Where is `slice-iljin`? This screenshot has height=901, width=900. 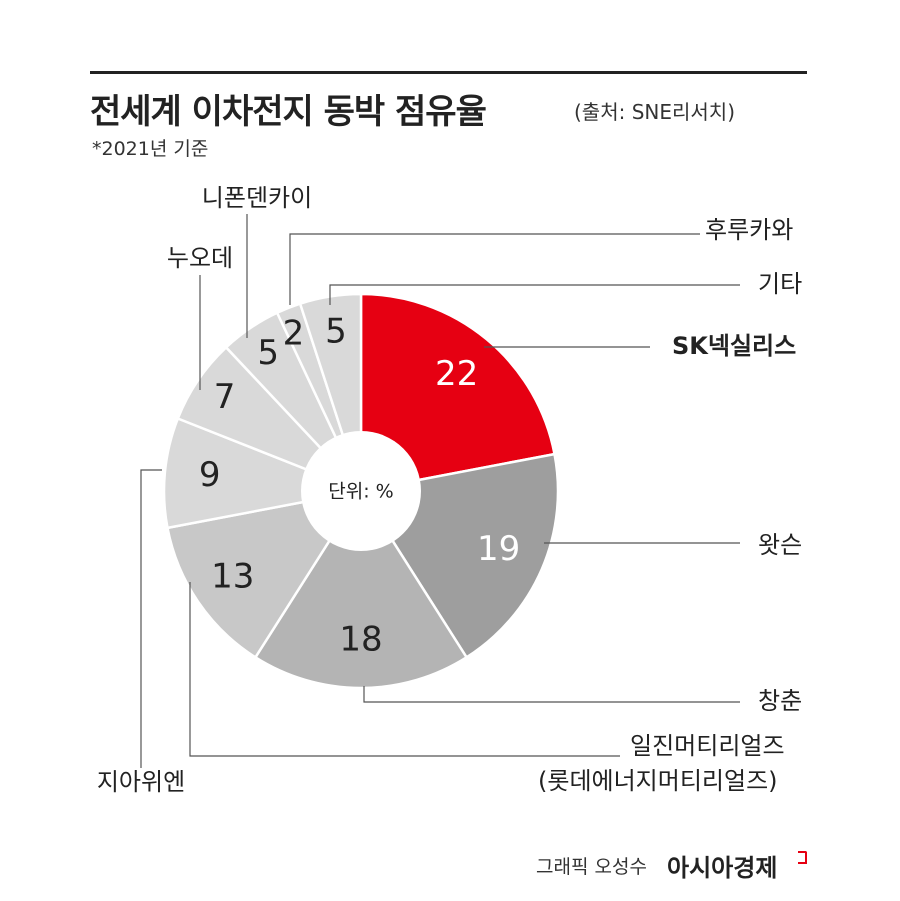
slice-iljin is located at coordinates (265, 574).